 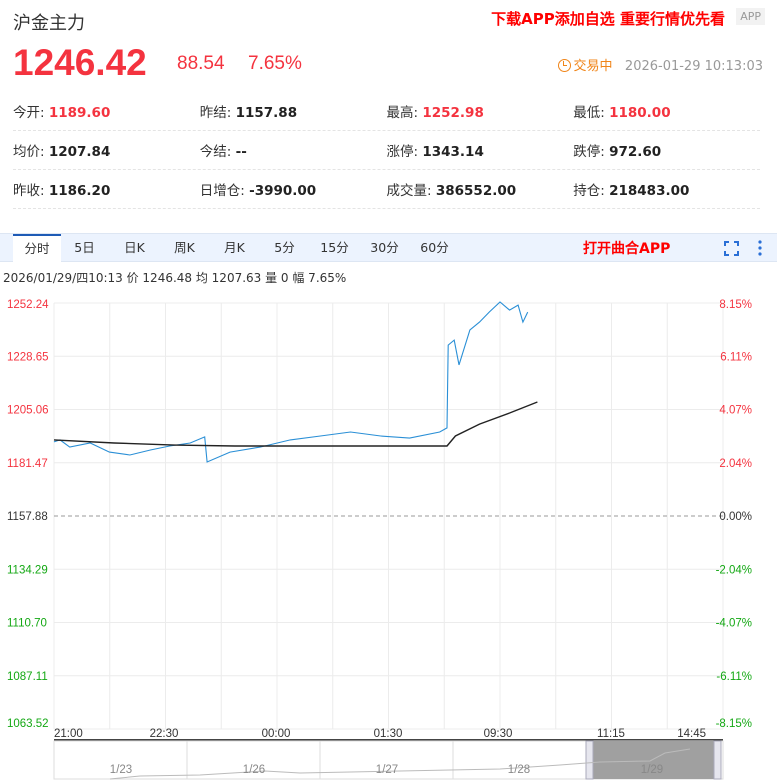 What do you see at coordinates (735, 464) in the screenshot?
I see `pct-tick-label: 2.04%` at bounding box center [735, 464].